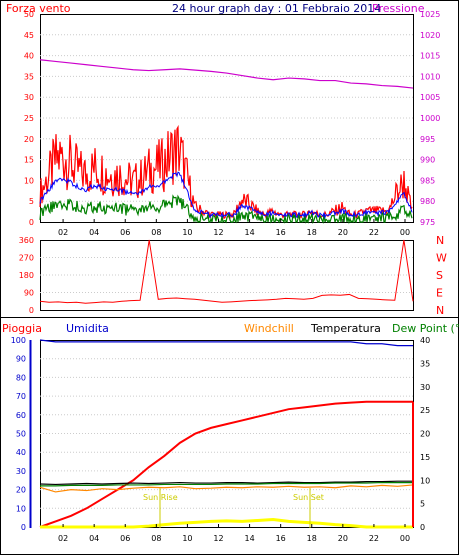  Describe the element at coordinates (31, 222) in the screenshot. I see `wind-tick-label: 0` at that location.